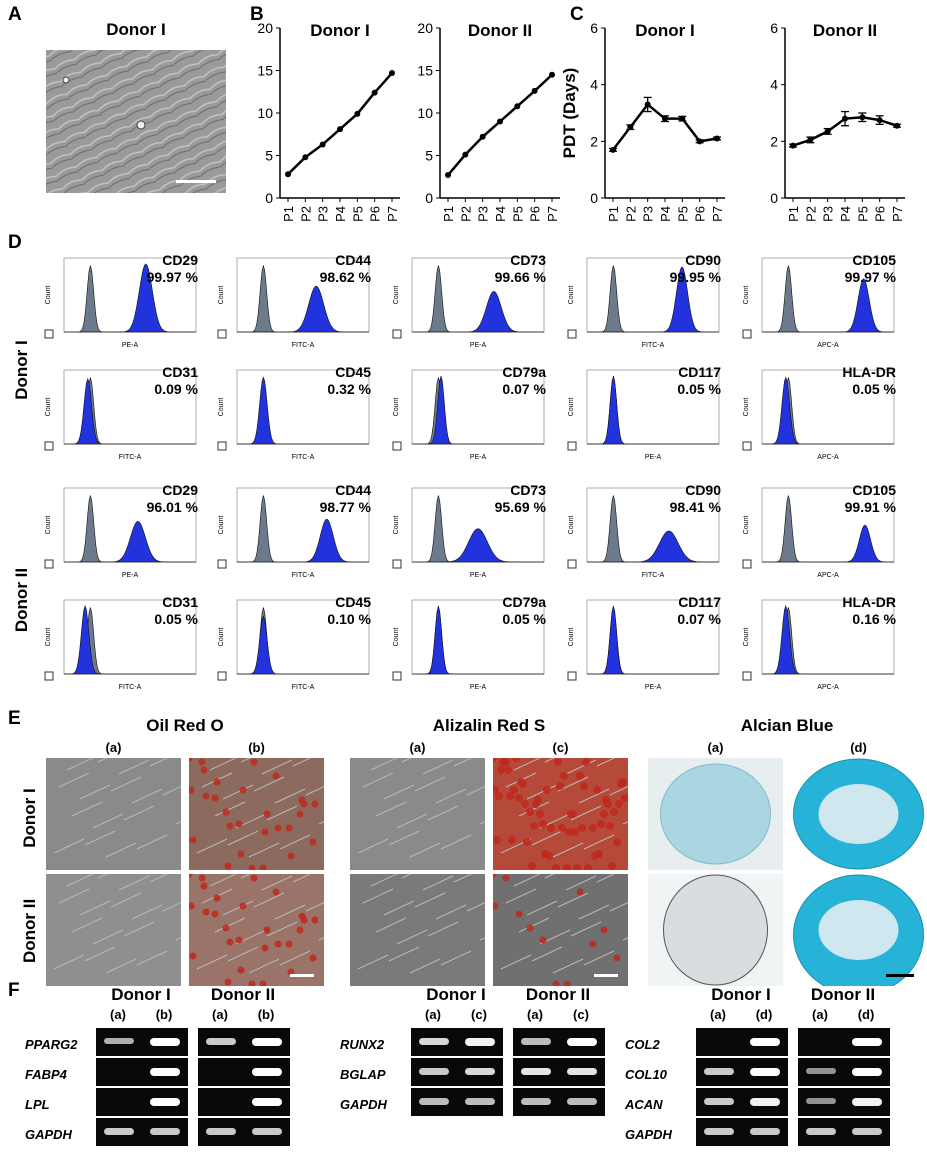 Image resolution: width=927 pixels, height=1162 pixels. Describe the element at coordinates (468, 645) in the screenshot. I see `histogram-plot: PE-A Count` at that location.